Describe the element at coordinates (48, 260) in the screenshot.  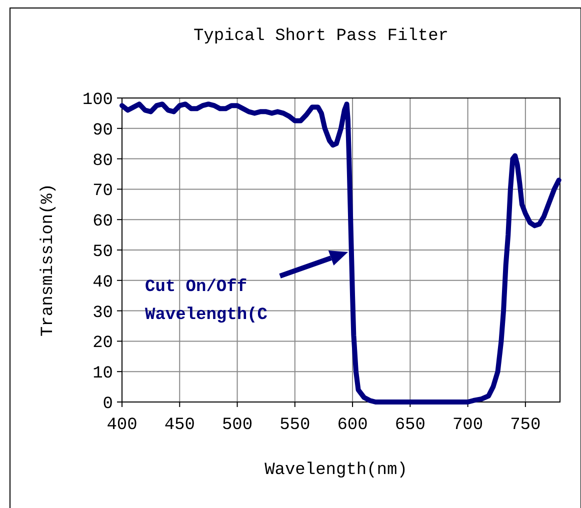
I see `y-axis-title: Transmission(%)` at that location.